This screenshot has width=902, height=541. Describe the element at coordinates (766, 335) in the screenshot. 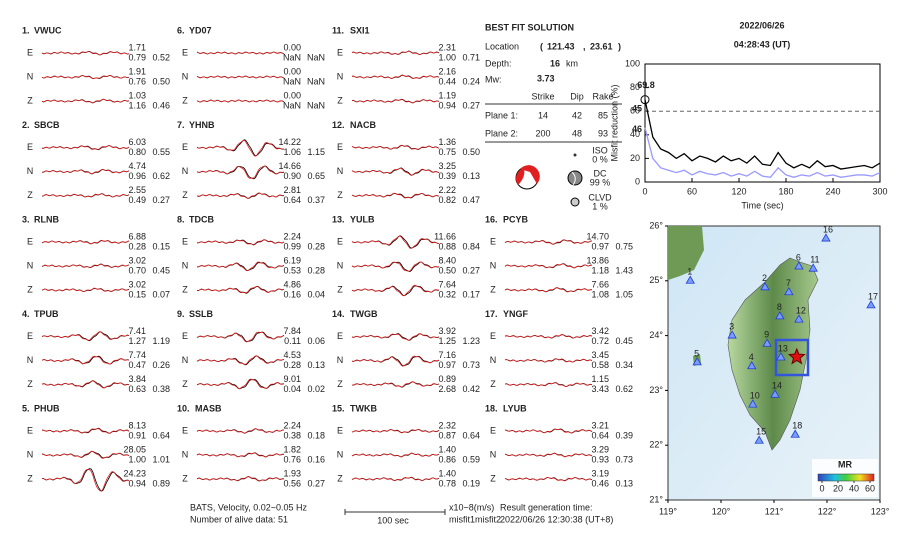

I see `station-label: 9` at that location.